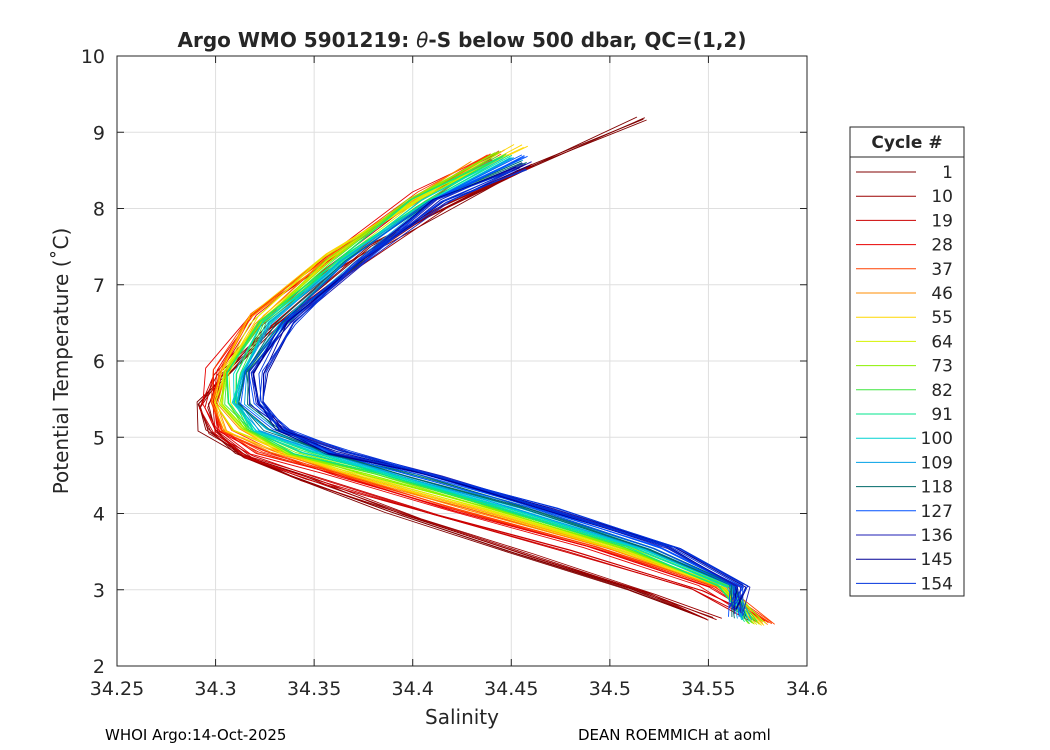 This screenshot has width=1050, height=750. I want to click on y-tick-label: 3, so click(99, 591).